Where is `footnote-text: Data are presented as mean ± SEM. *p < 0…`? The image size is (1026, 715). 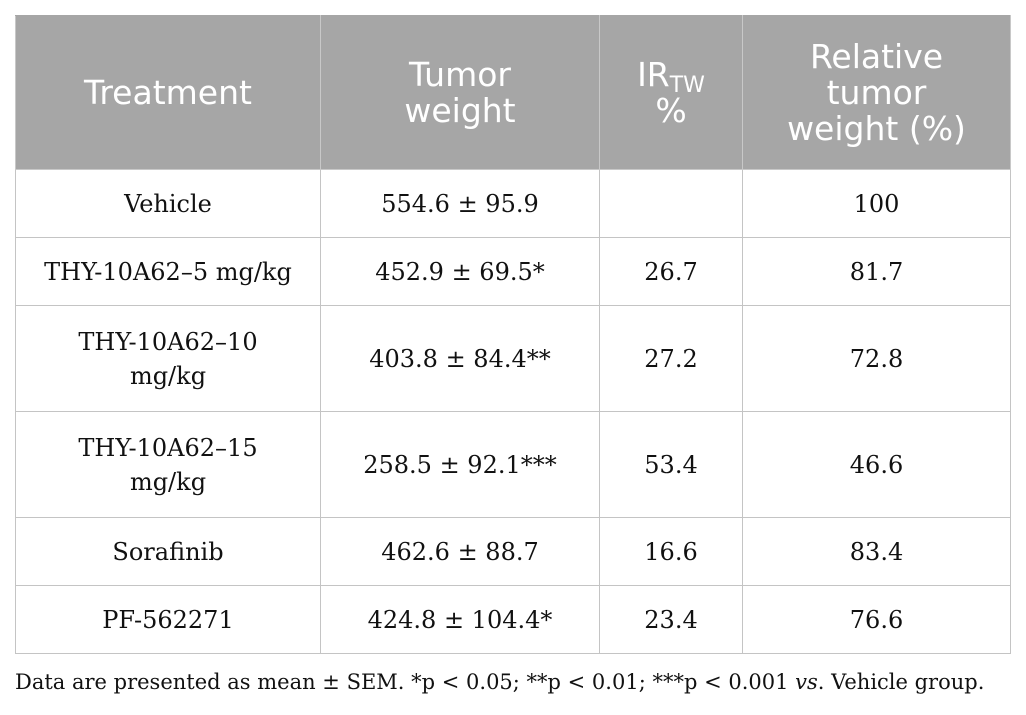 footnote-text: Data are presented as mean ± SEM. *p < 0… is located at coordinates (405, 682).